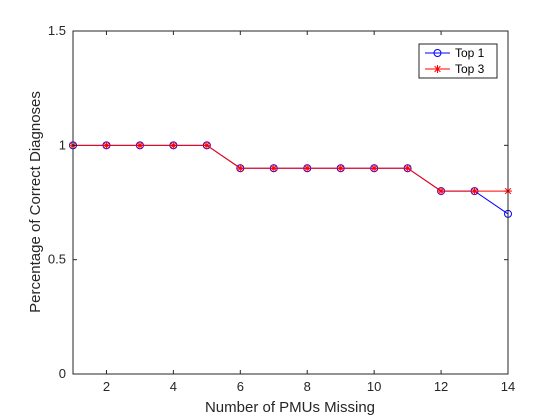  I want to click on legend: Top 1 Top 3, so click(458, 61).